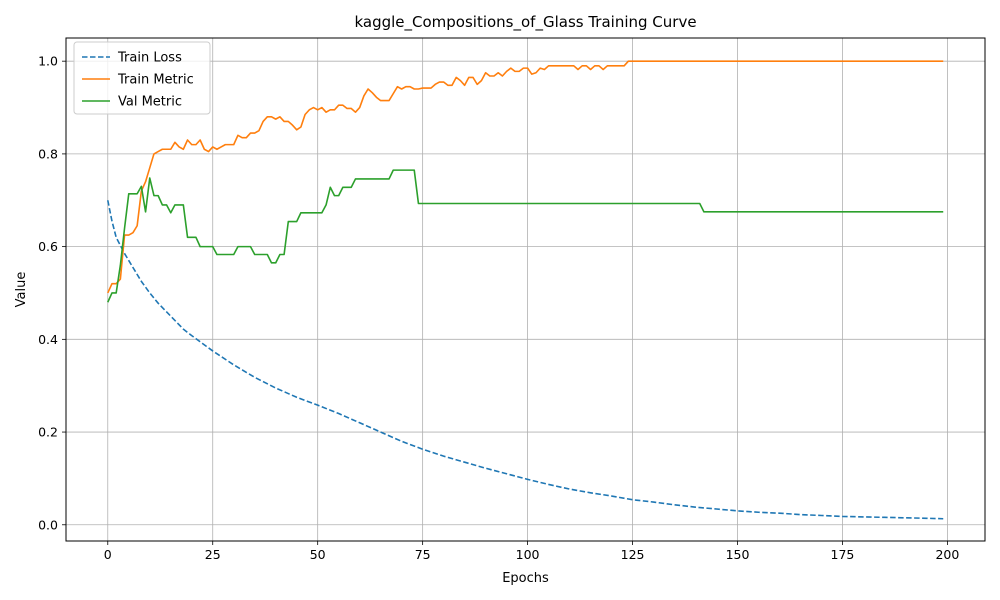  I want to click on x-tick-label: 25, so click(213, 554).